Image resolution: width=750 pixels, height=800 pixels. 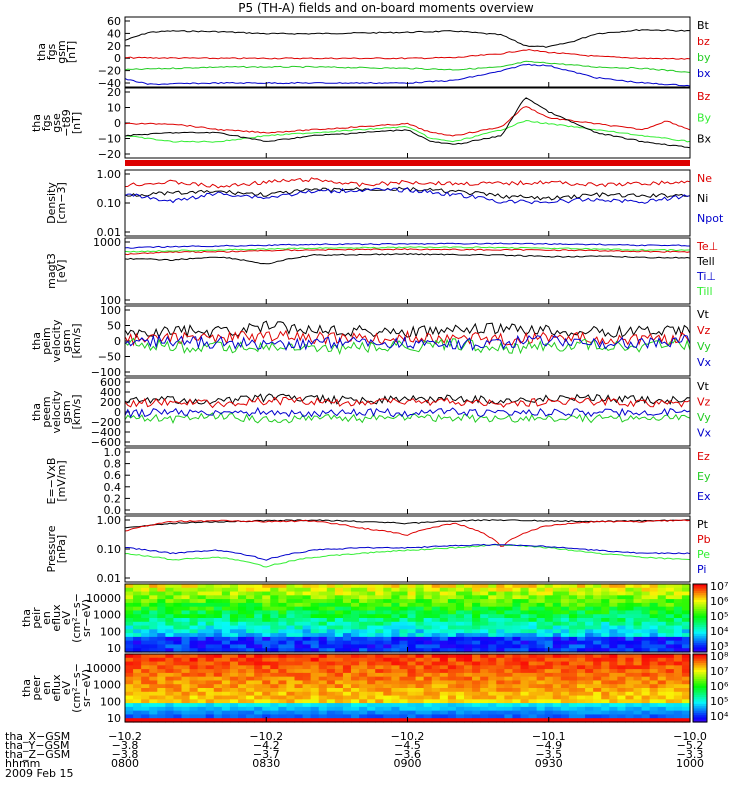 I want to click on x-tick-label: −3.5, so click(x=548, y=754).